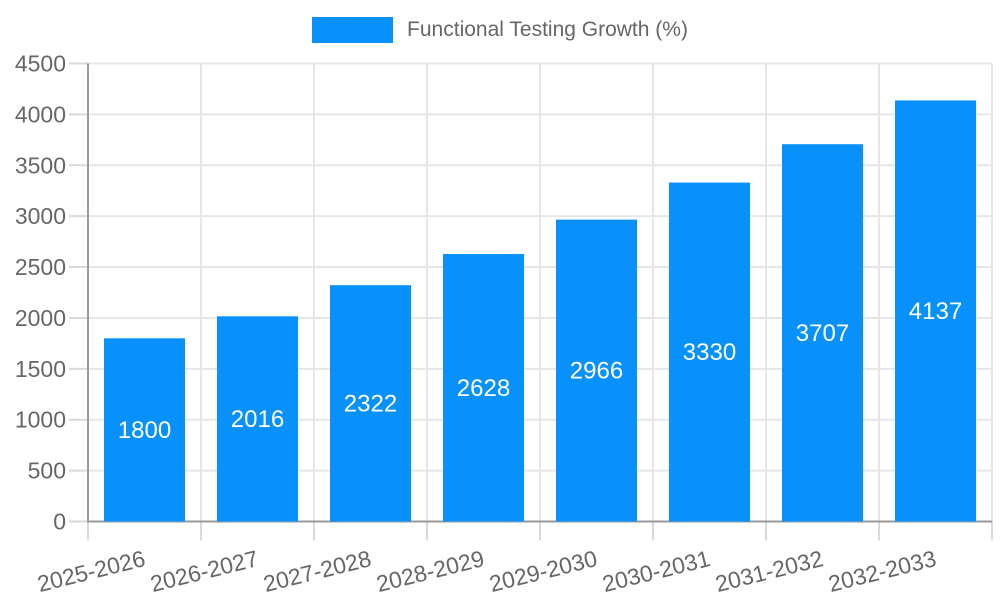 This screenshot has height=600, width=1000. Describe the element at coordinates (40, 267) in the screenshot. I see `y-axis-label: 2500` at that location.